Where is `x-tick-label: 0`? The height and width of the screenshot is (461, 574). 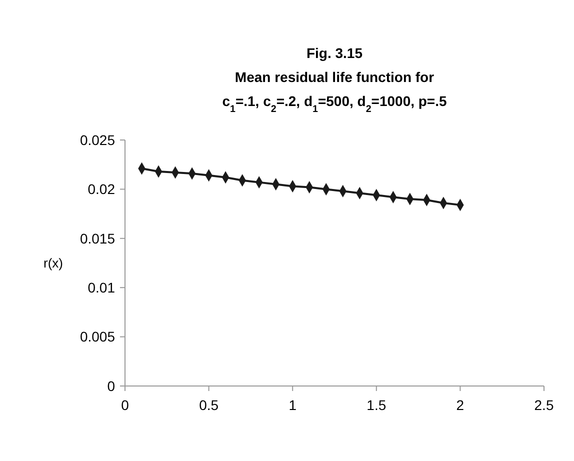 x-tick-label: 0 is located at coordinates (125, 405).